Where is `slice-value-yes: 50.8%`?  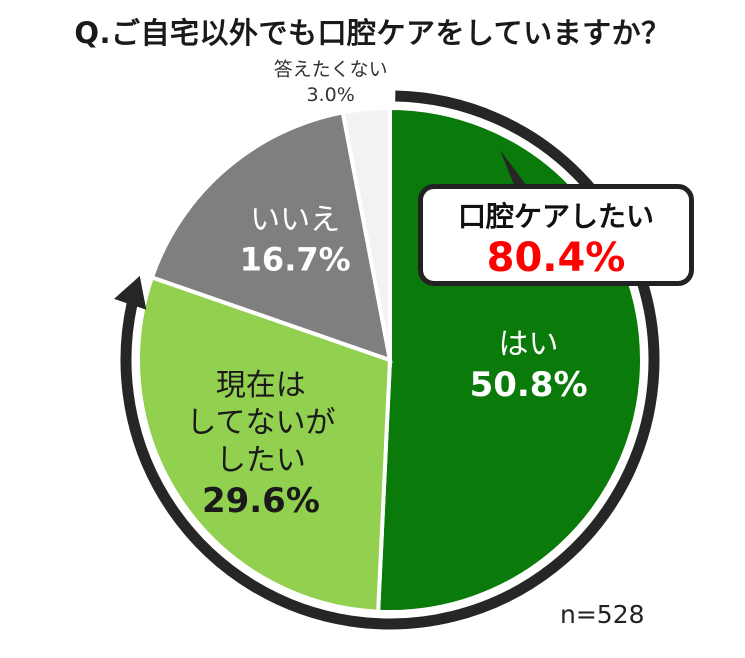
slice-value-yes: 50.8% is located at coordinates (529, 385).